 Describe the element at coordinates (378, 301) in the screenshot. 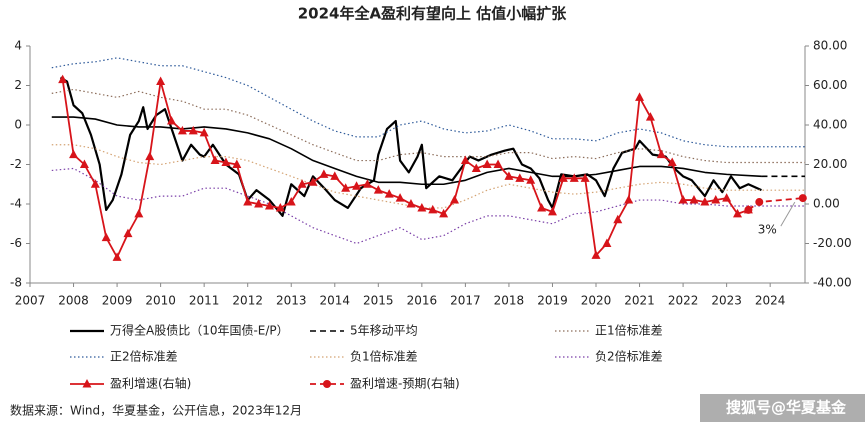

I see `x-tick-label: 2015` at that location.